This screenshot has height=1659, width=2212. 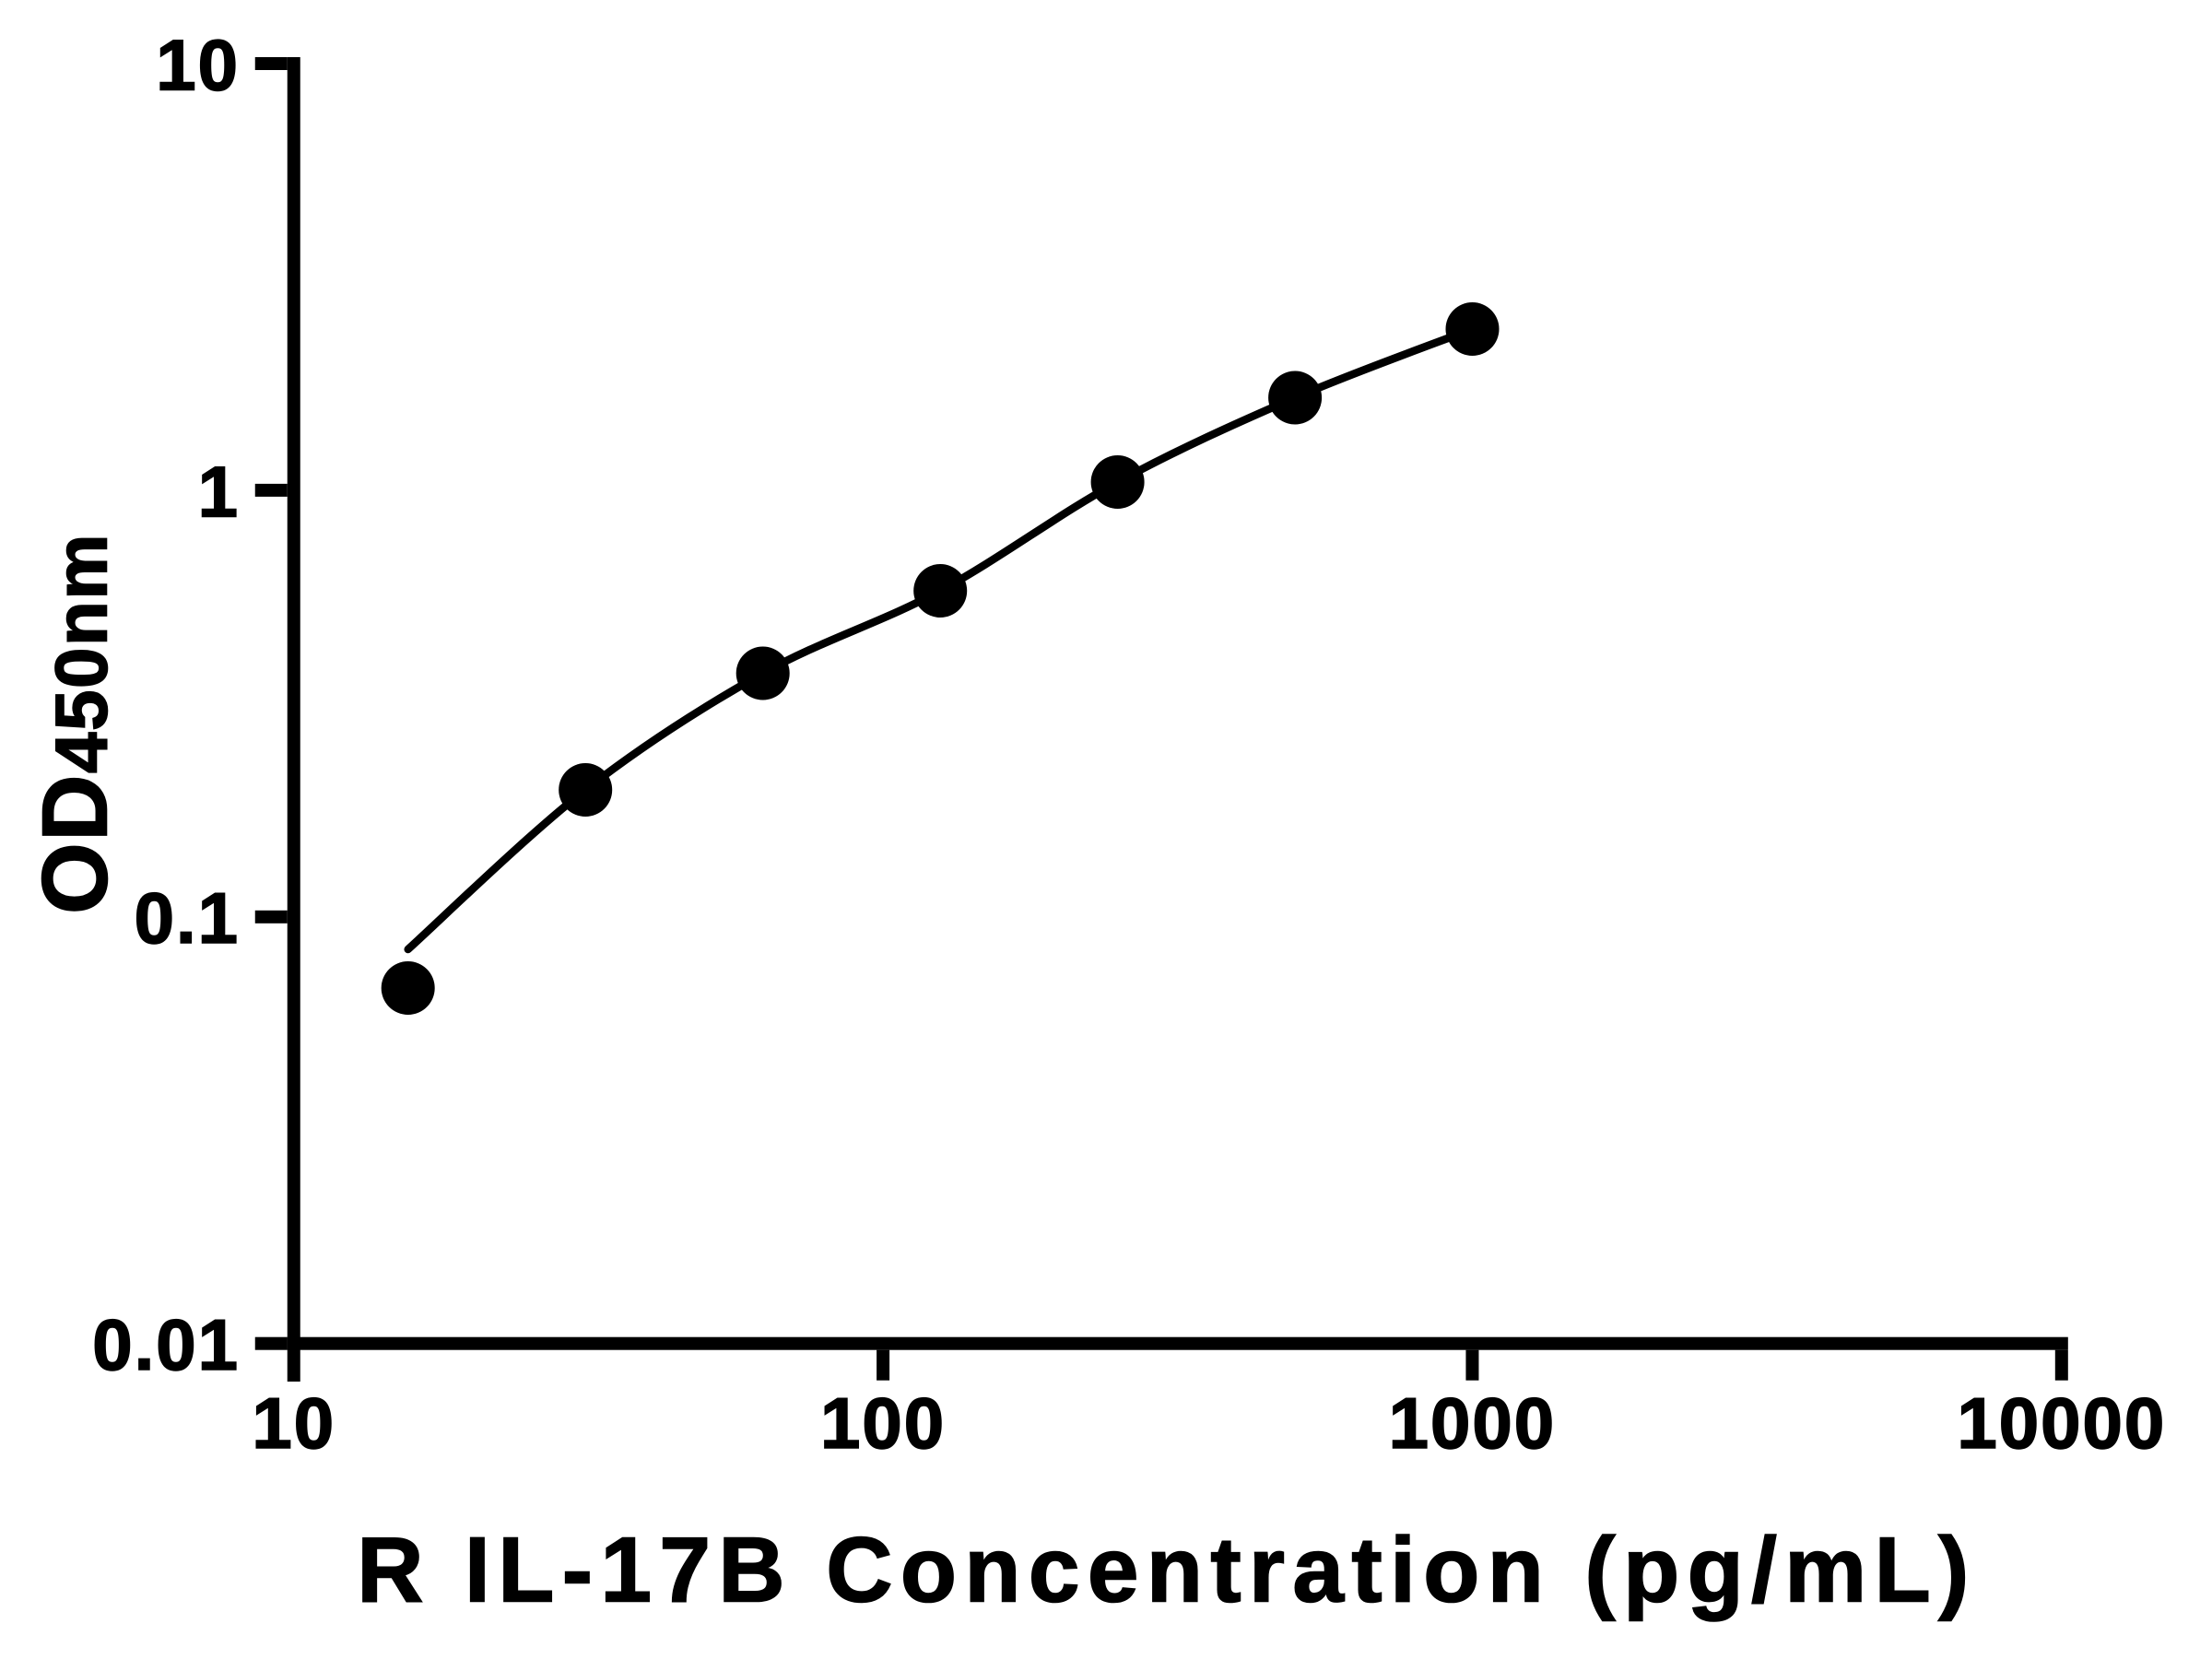 I want to click on svg-text: 10000, so click(x=2061, y=1423).